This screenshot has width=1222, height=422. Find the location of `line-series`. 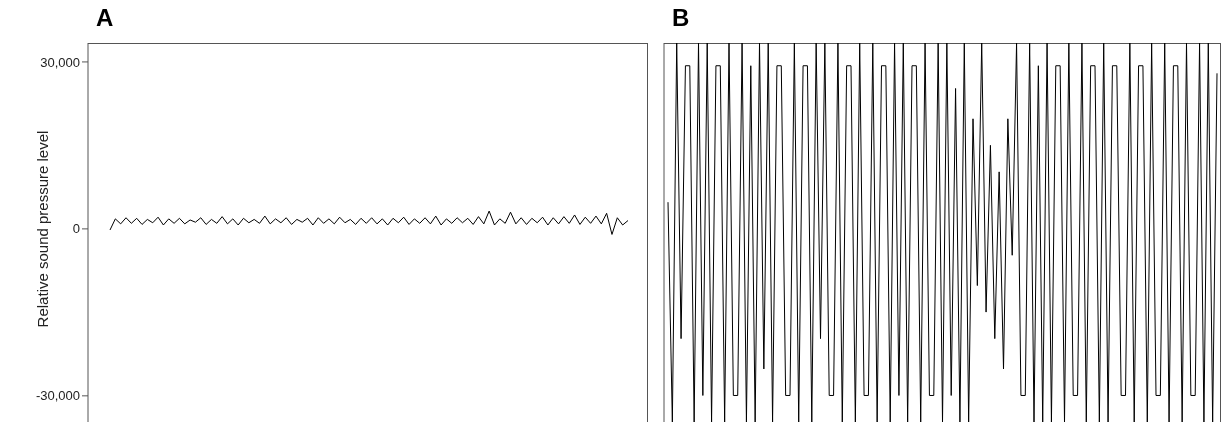

line-series is located at coordinates (369, 222).